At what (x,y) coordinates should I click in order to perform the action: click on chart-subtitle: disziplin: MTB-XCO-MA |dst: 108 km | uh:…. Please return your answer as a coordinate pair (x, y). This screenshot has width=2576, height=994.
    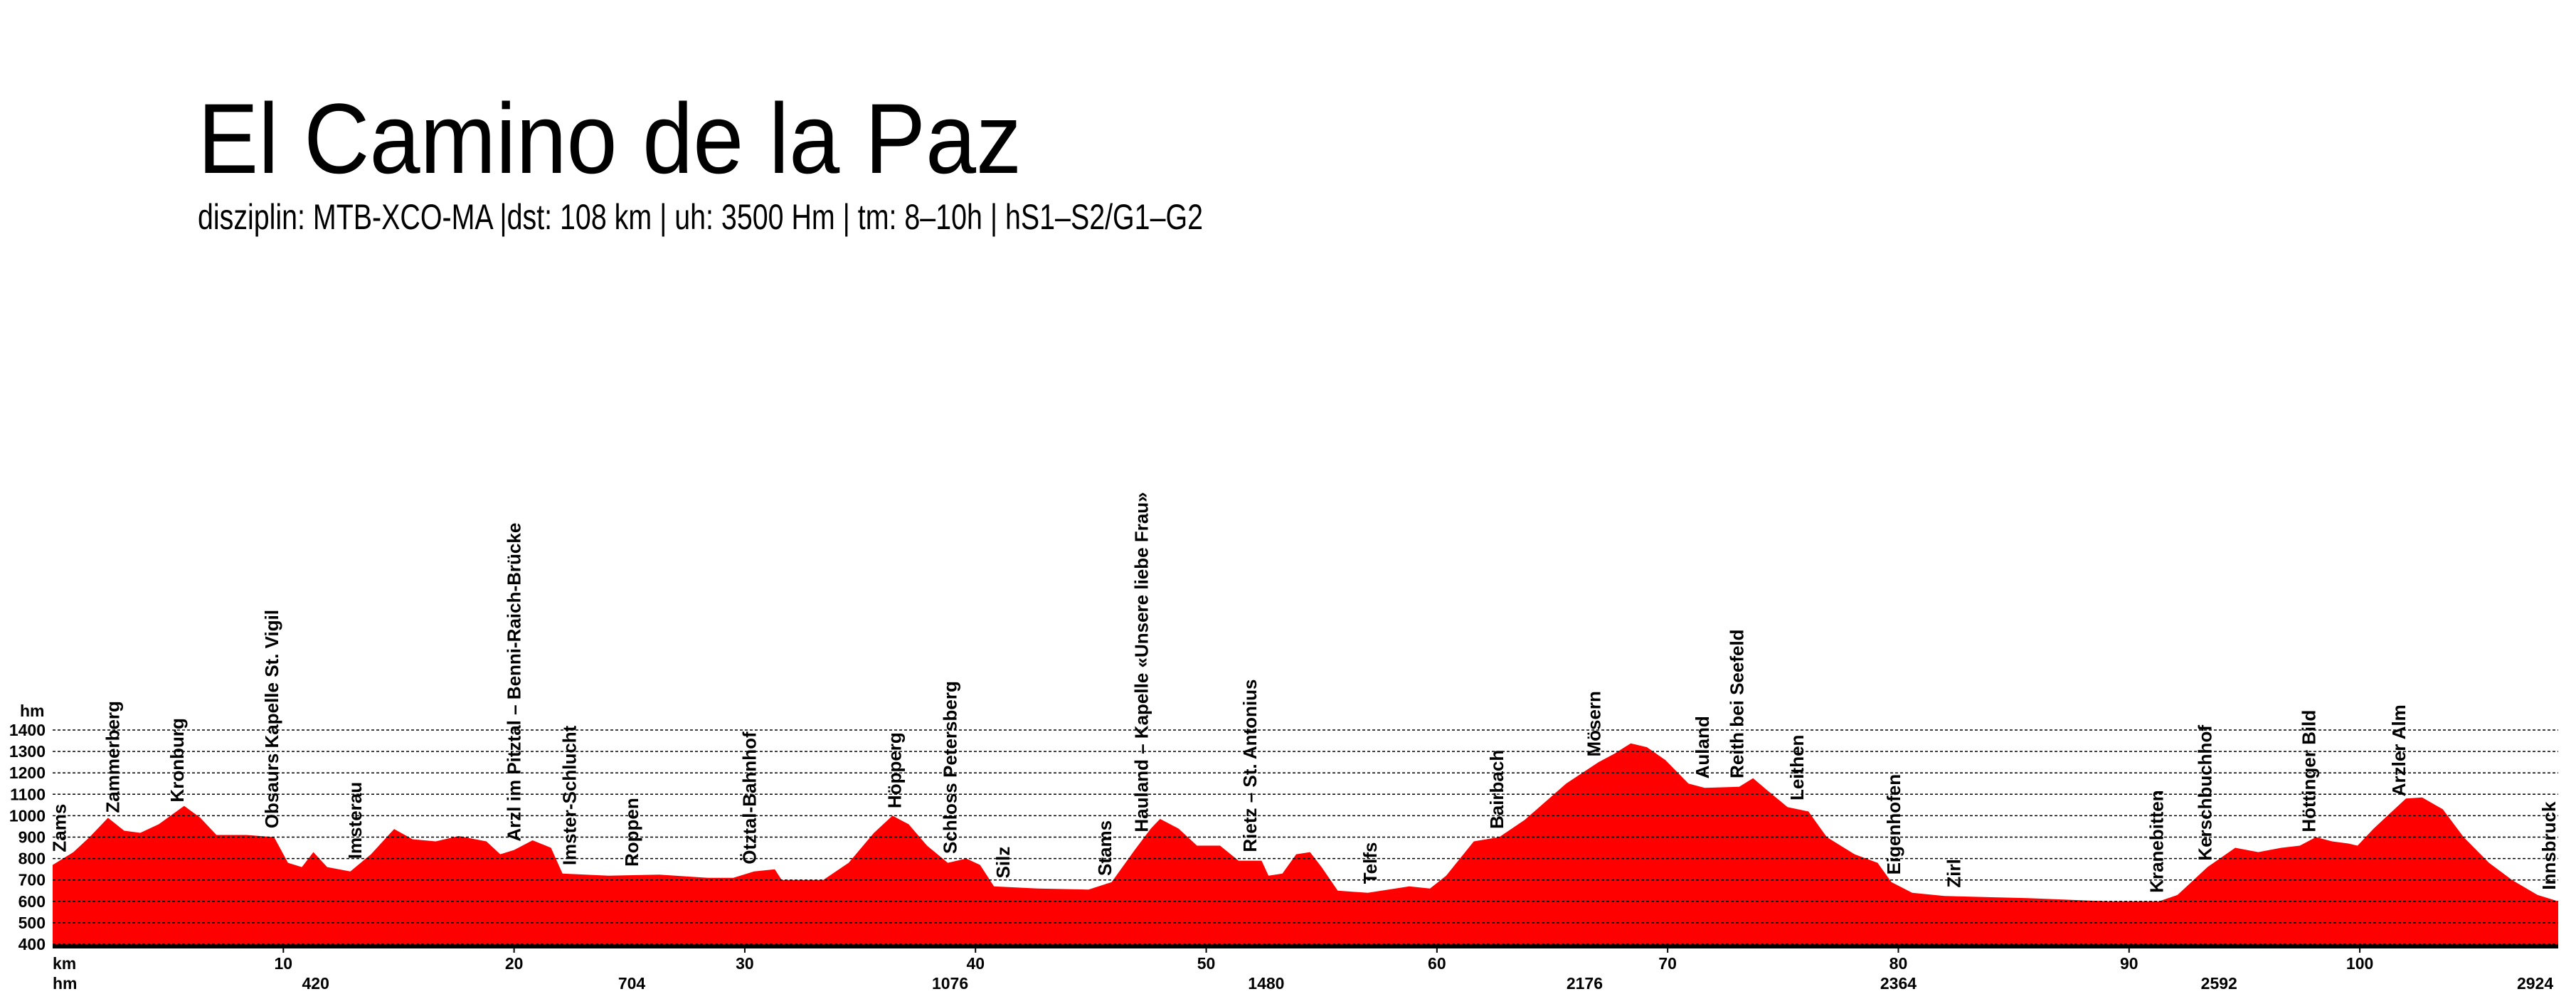
    Looking at the image, I should click on (700, 217).